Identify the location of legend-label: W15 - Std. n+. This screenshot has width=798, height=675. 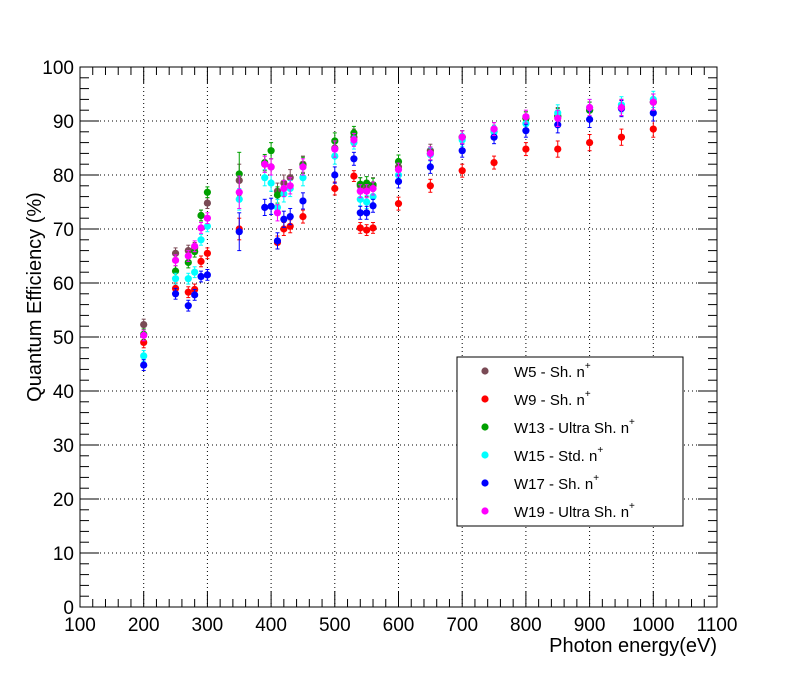
(558, 455).